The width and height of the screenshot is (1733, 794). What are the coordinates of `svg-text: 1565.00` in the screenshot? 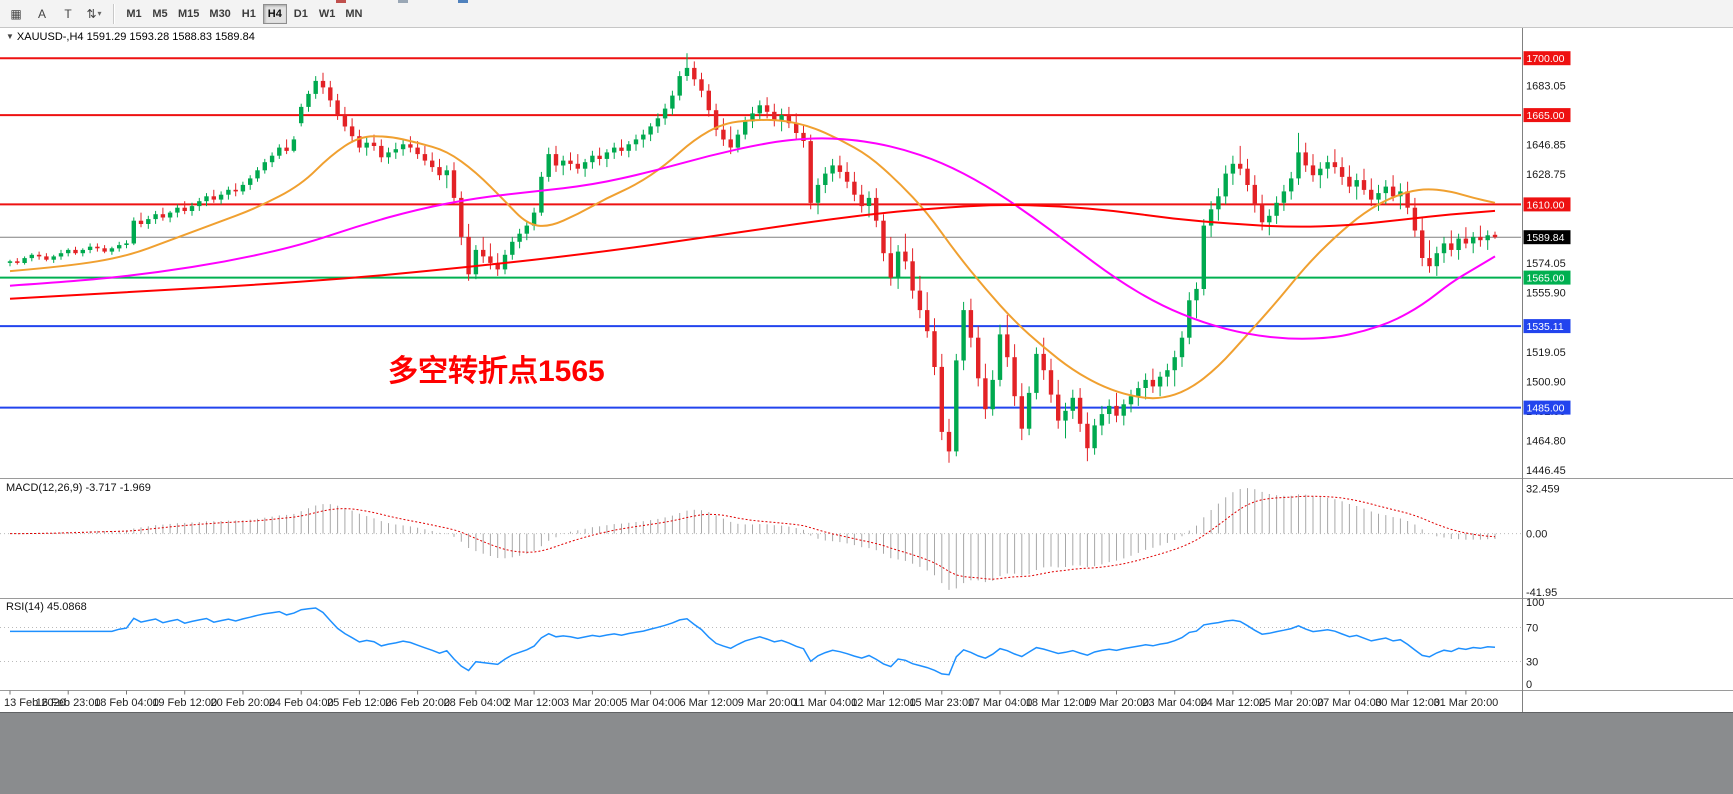 It's located at (1546, 279).